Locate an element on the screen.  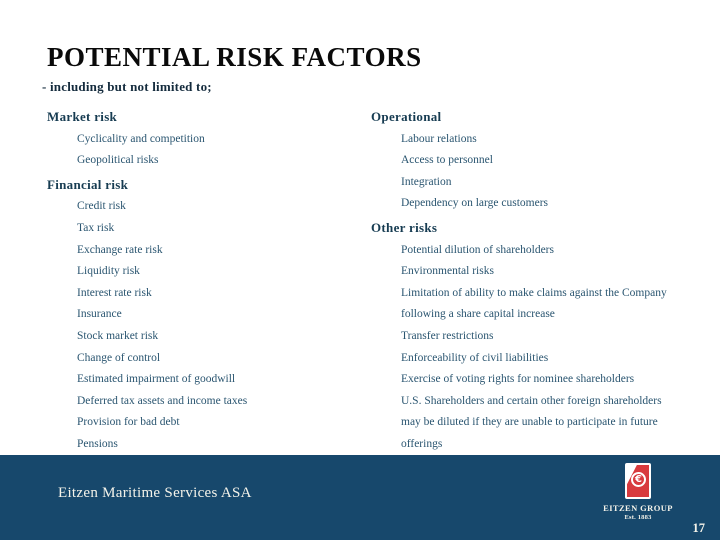
slide-title: POTENTIAL RISK FACTORS is located at coordinates (234, 57).